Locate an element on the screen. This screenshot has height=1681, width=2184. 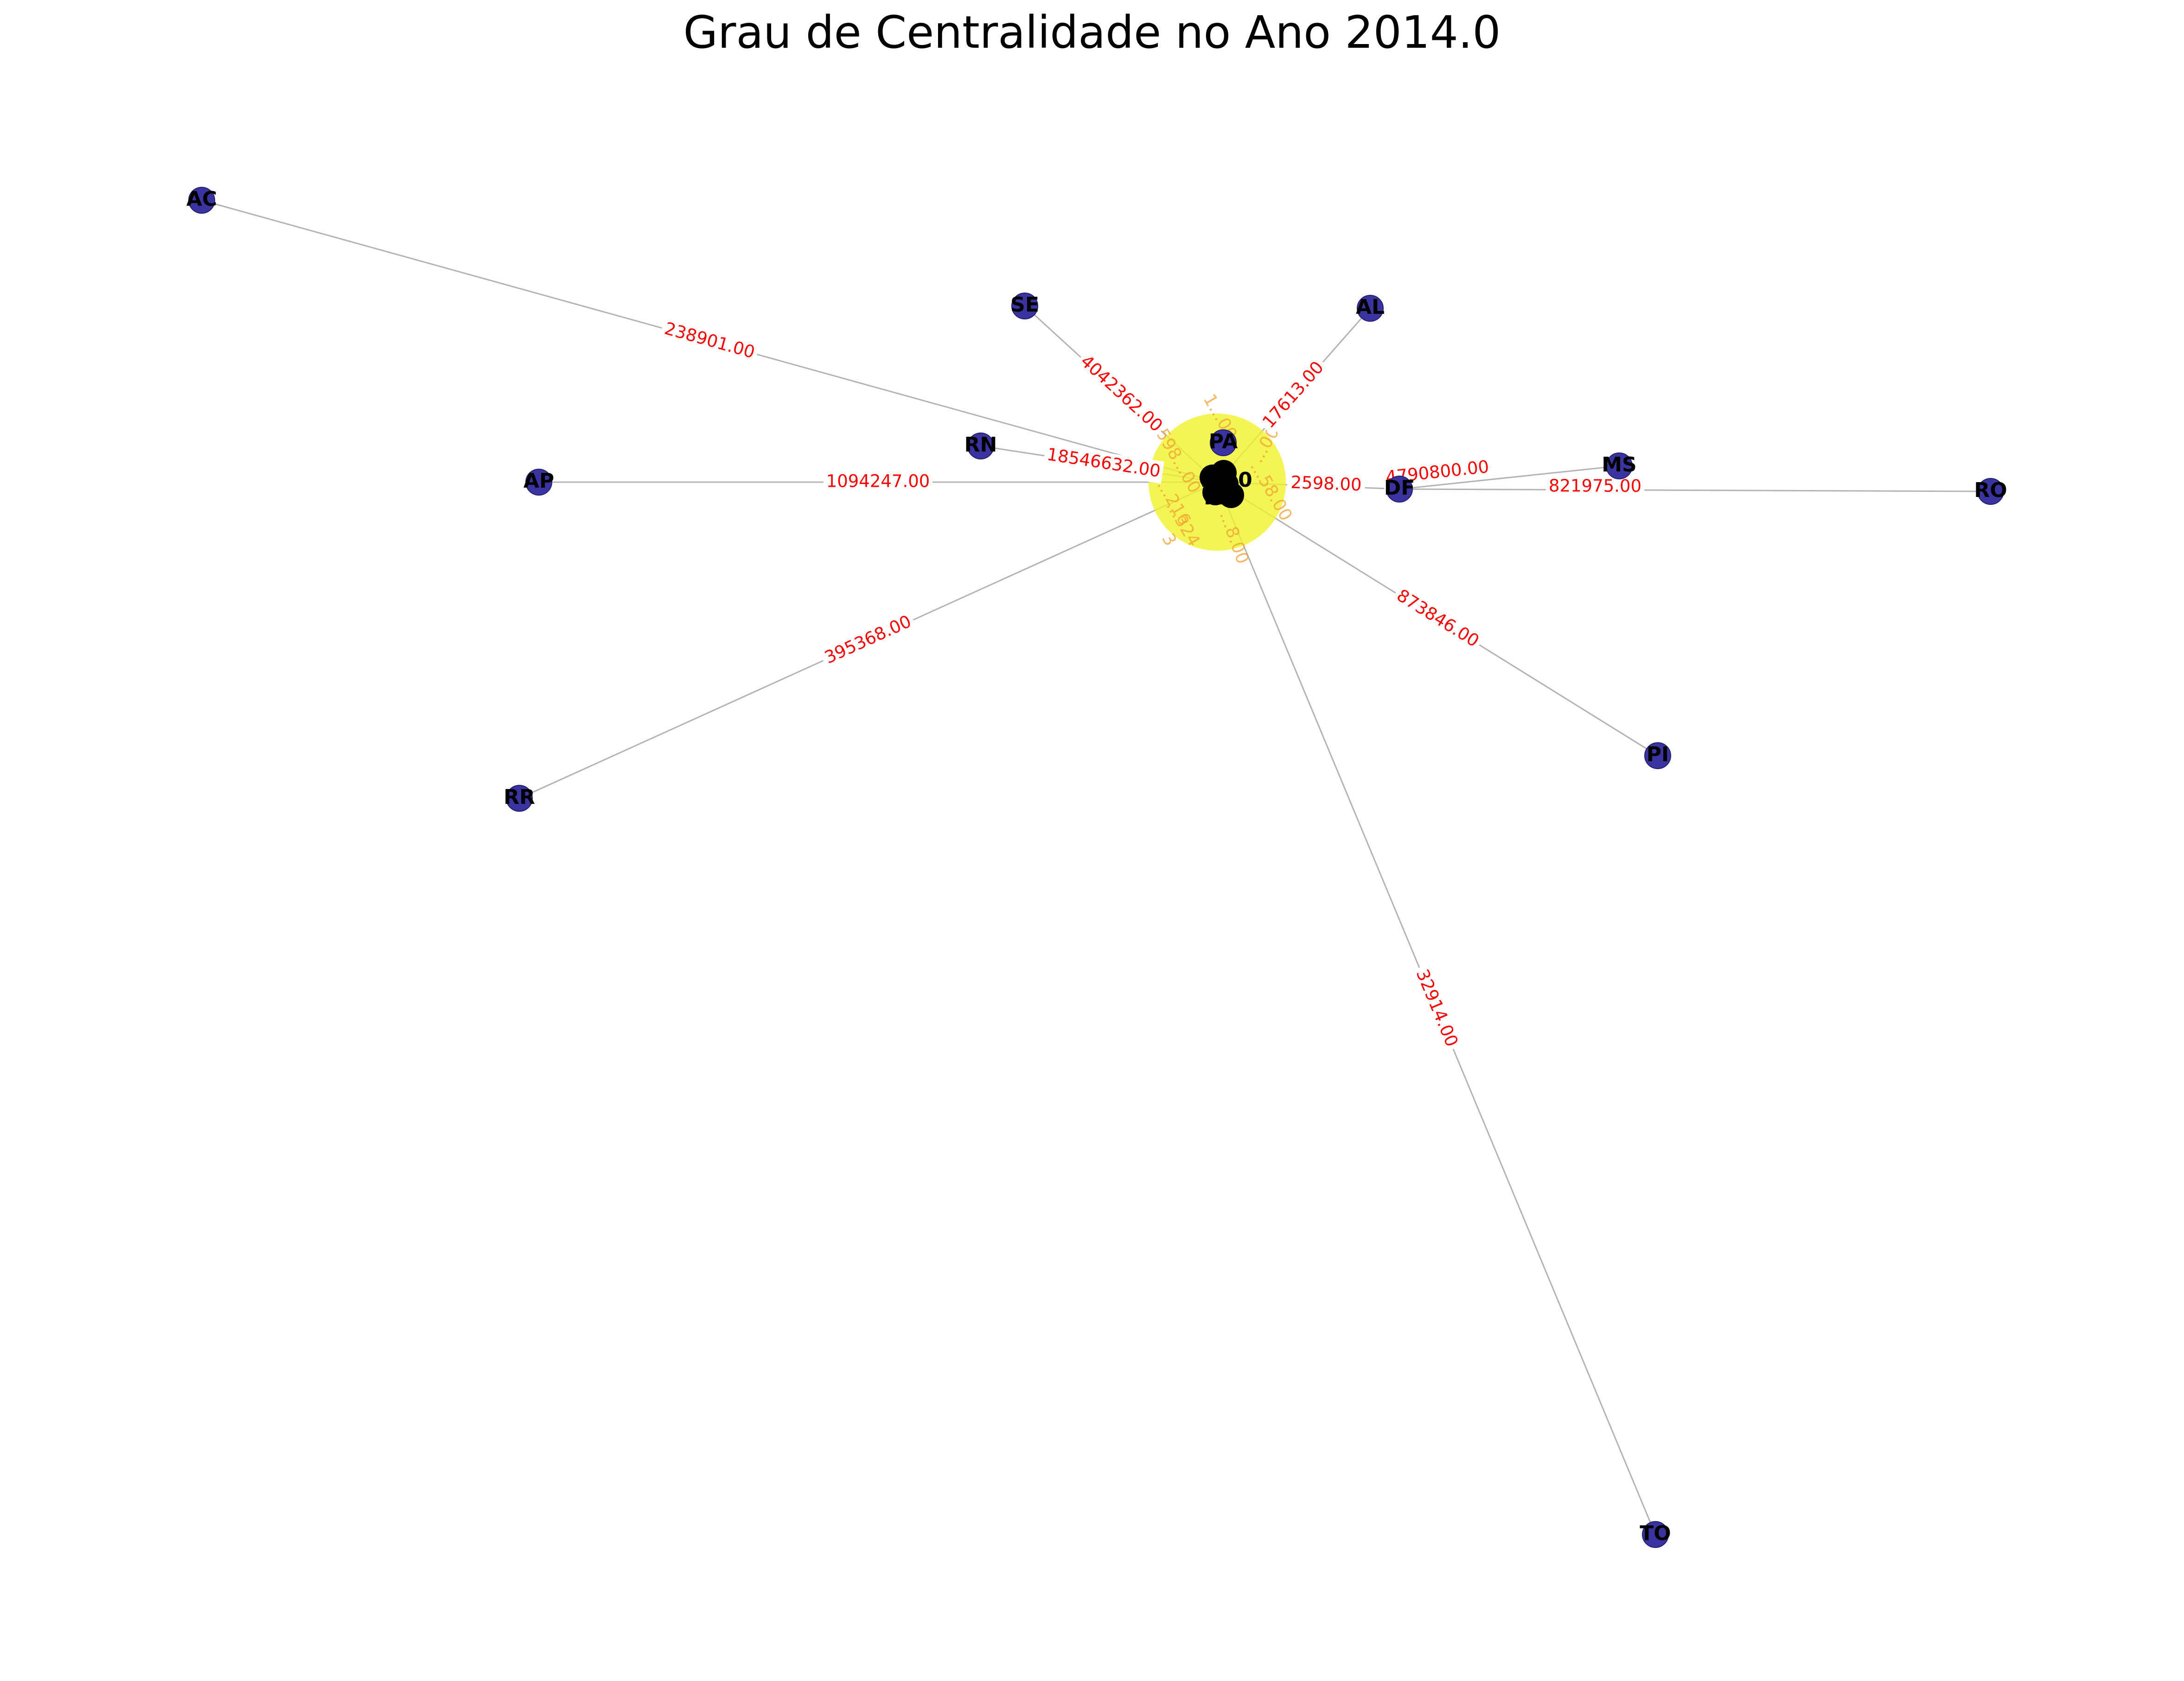
node-rn is located at coordinates (980, 446).